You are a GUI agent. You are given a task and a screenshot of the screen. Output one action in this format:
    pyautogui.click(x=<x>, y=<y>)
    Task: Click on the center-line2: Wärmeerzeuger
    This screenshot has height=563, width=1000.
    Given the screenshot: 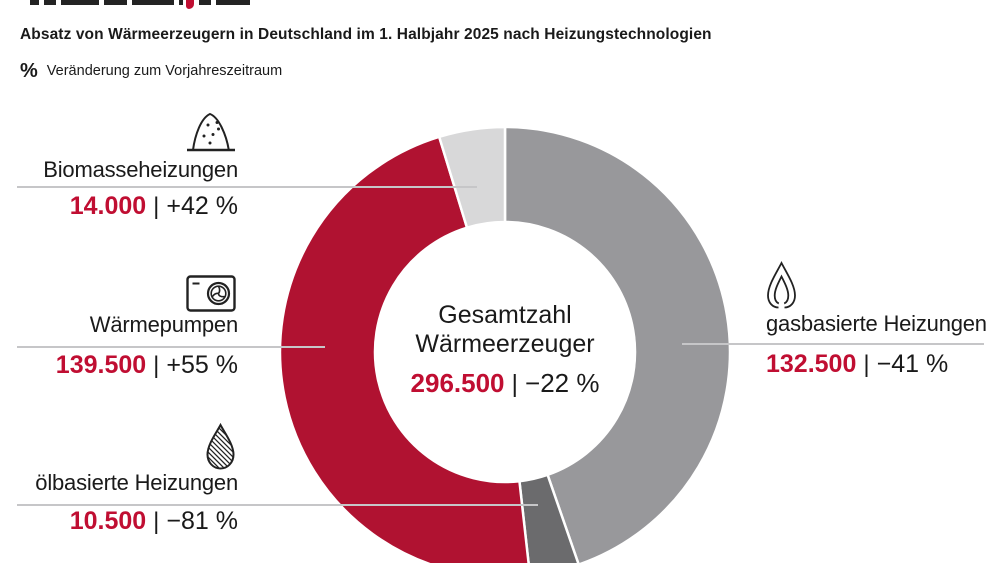 What is the action you would take?
    pyautogui.click(x=505, y=344)
    